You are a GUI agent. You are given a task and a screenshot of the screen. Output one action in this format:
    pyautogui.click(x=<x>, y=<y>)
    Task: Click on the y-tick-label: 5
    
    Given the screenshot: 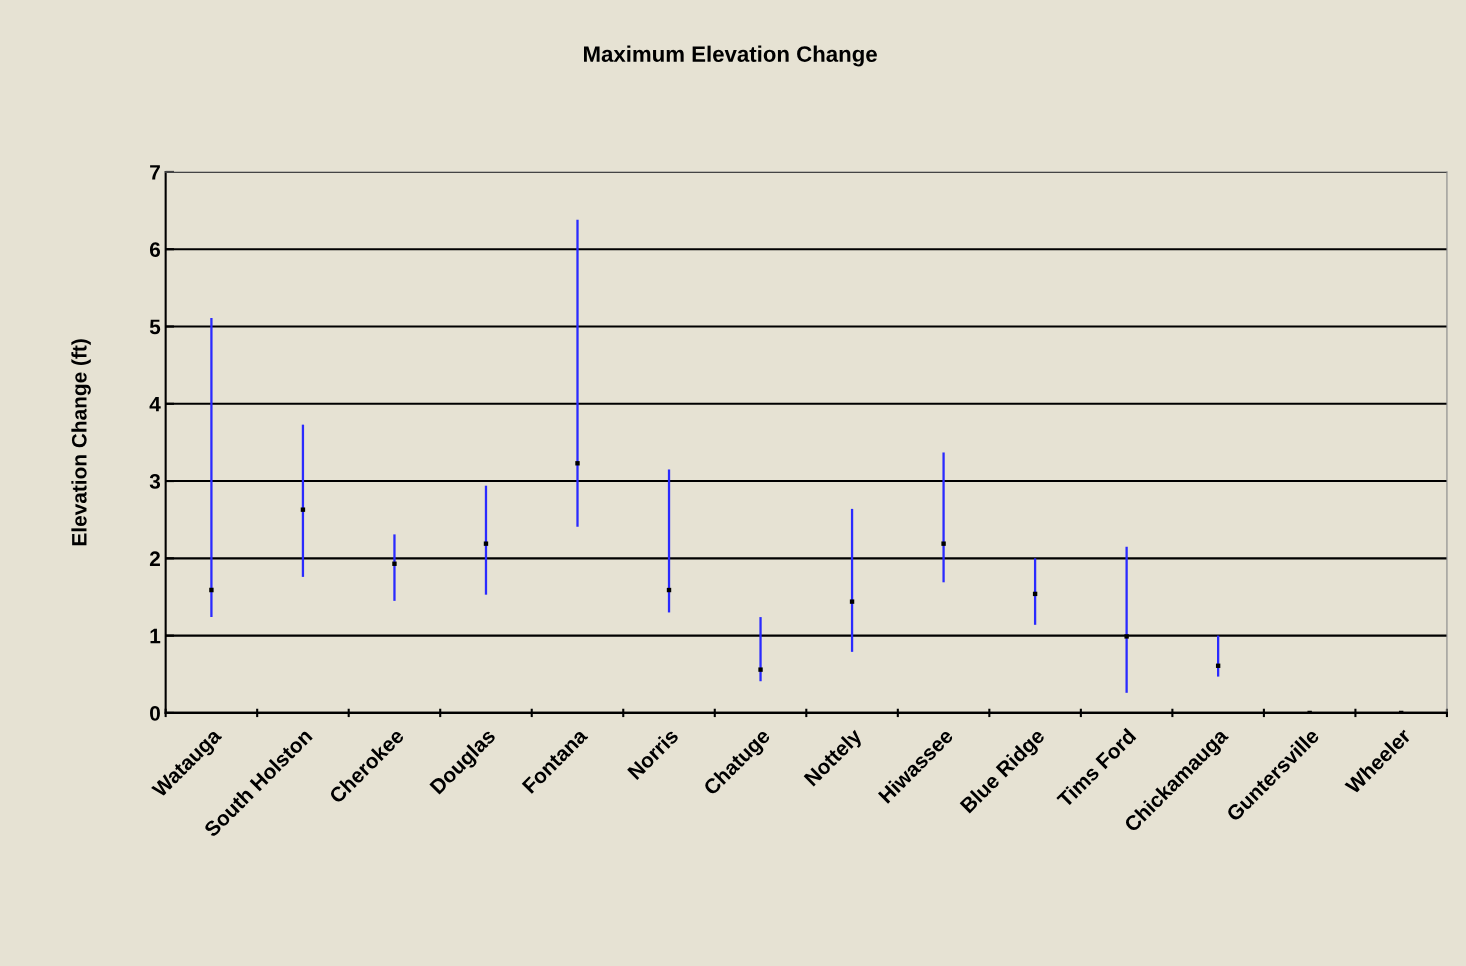 What is the action you would take?
    pyautogui.click(x=155, y=327)
    